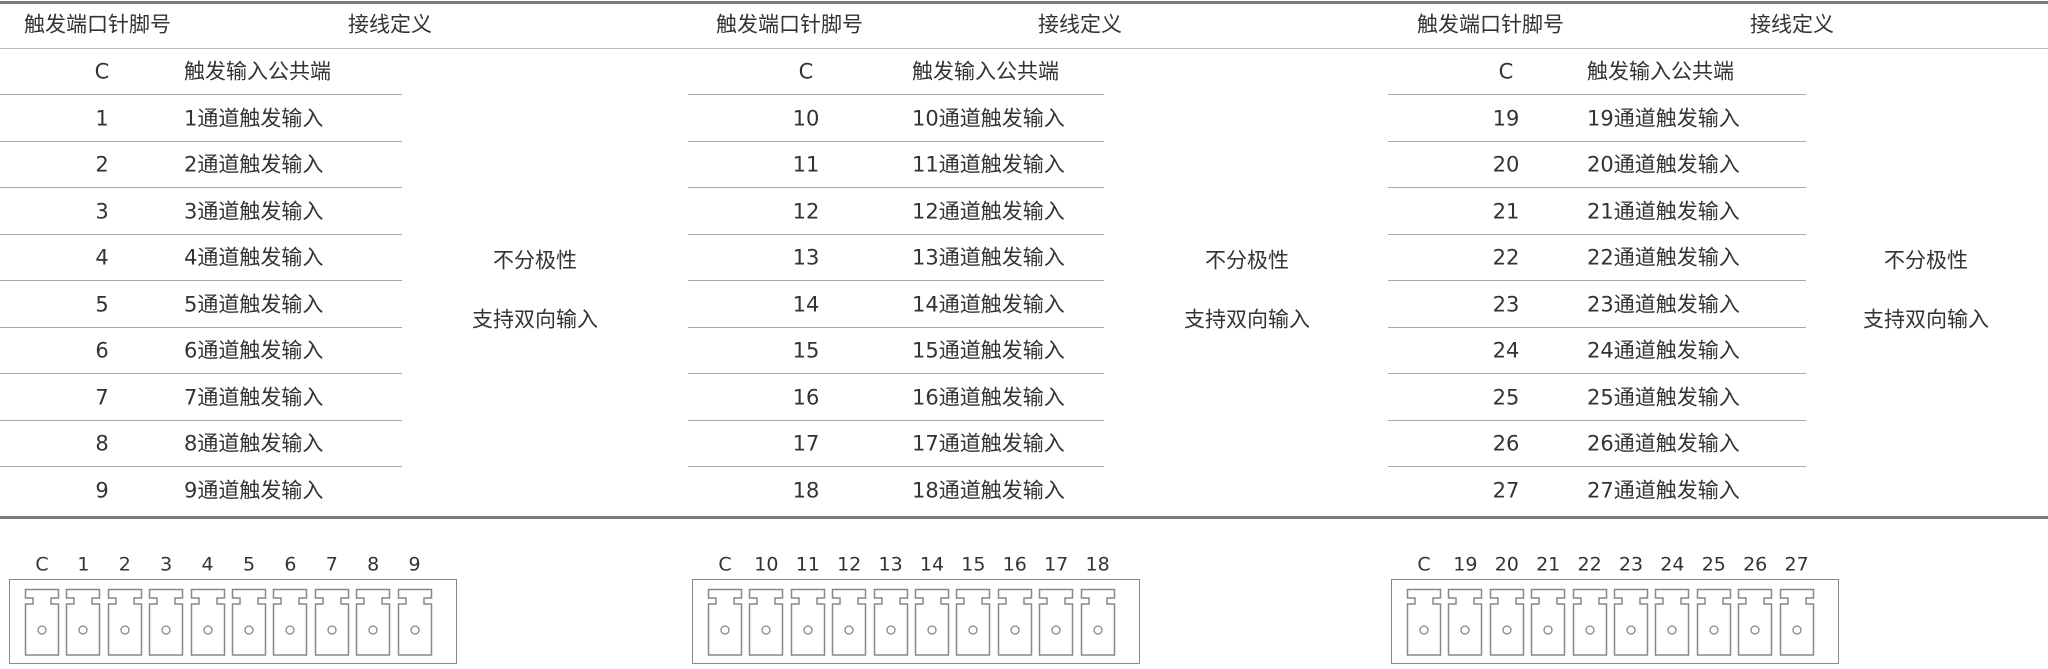 The width and height of the screenshot is (2048, 669). I want to click on pin-number: 2, so click(102, 164).